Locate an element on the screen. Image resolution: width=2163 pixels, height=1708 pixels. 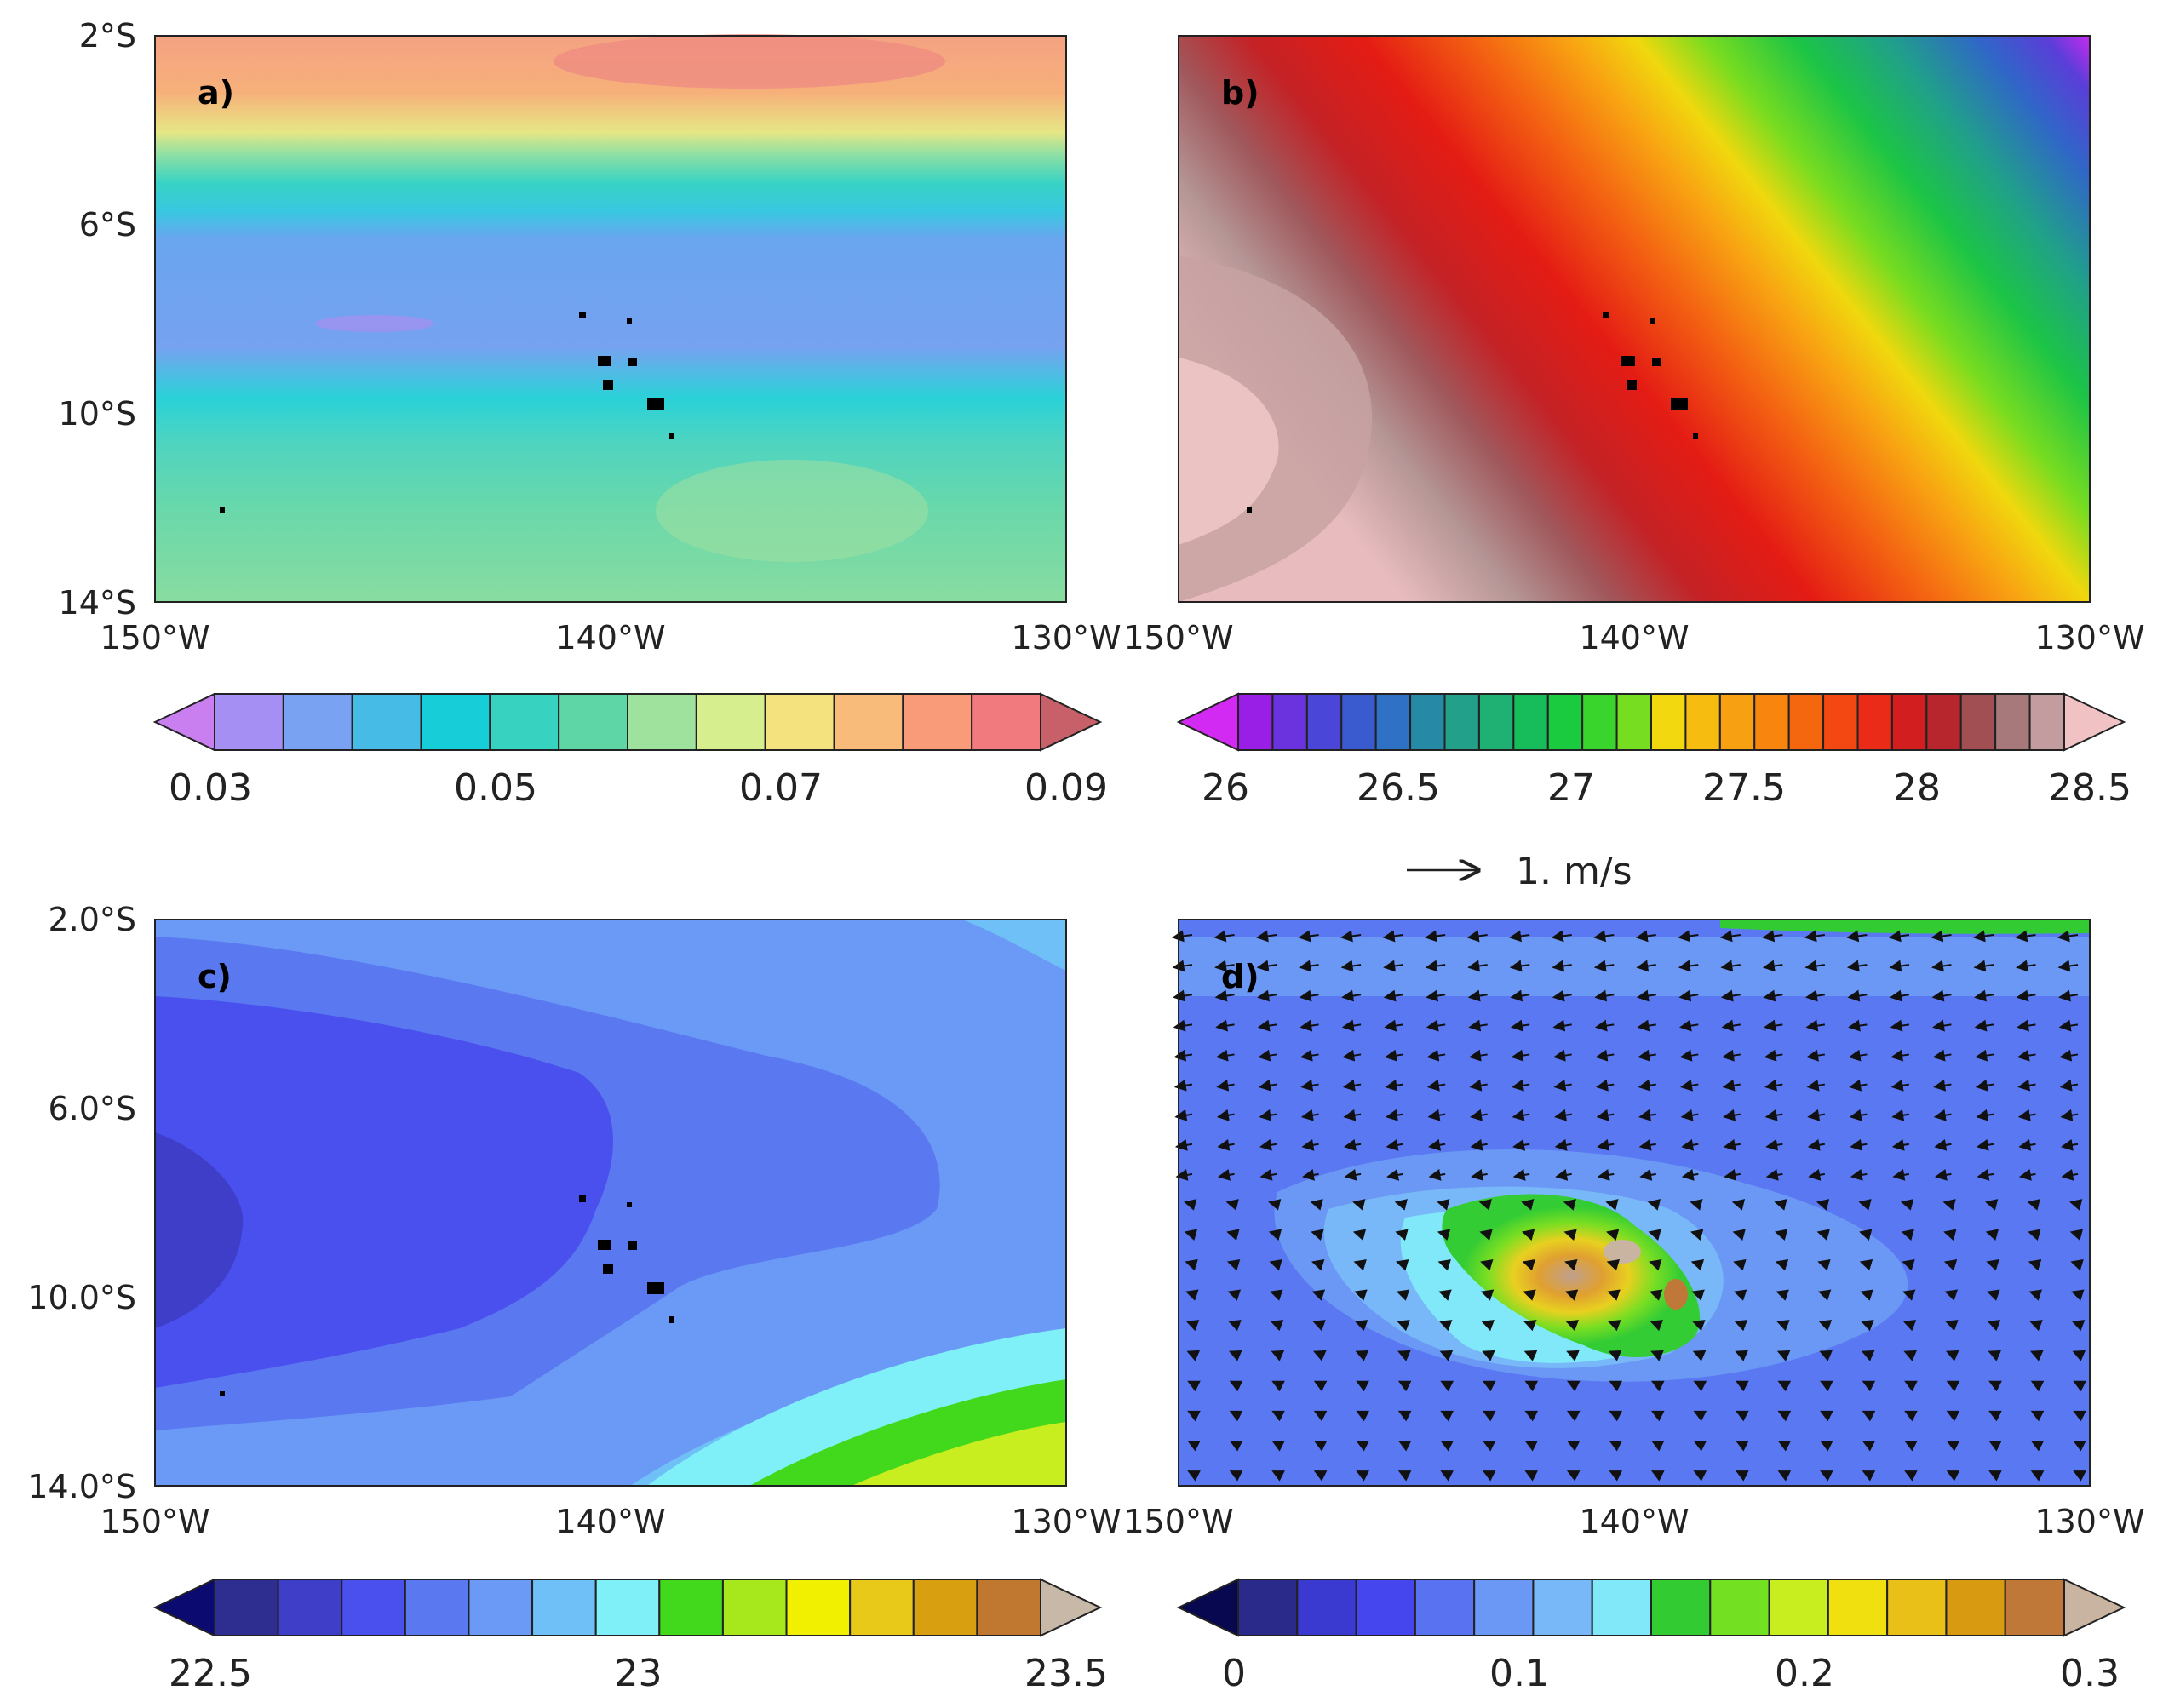
lat-tick: 2.0°S is located at coordinates (92, 919).